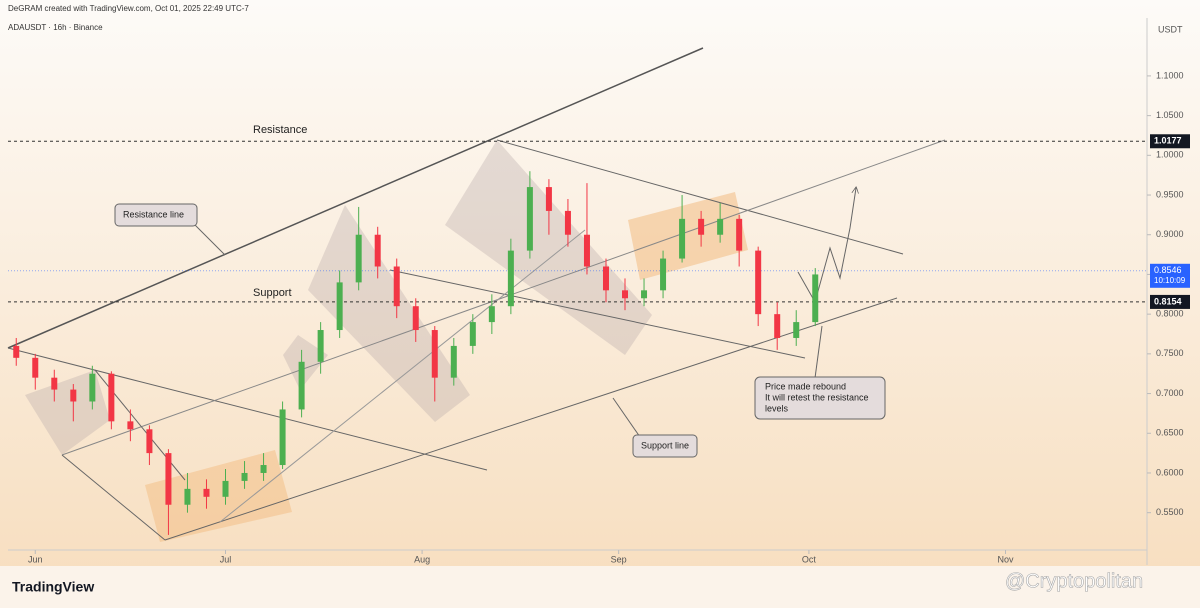  What do you see at coordinates (1170, 155) in the screenshot?
I see `y-tick-label: 1.0000` at bounding box center [1170, 155].